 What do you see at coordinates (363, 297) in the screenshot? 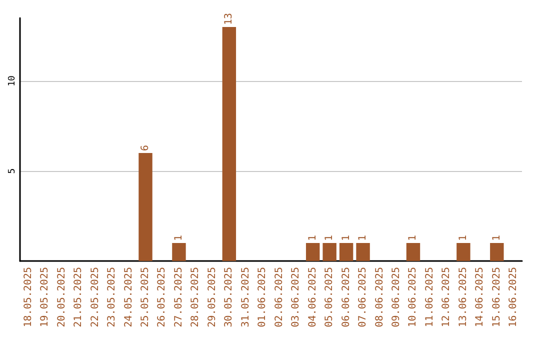
I see `x-tick-label: 07.06.2025` at bounding box center [363, 297].